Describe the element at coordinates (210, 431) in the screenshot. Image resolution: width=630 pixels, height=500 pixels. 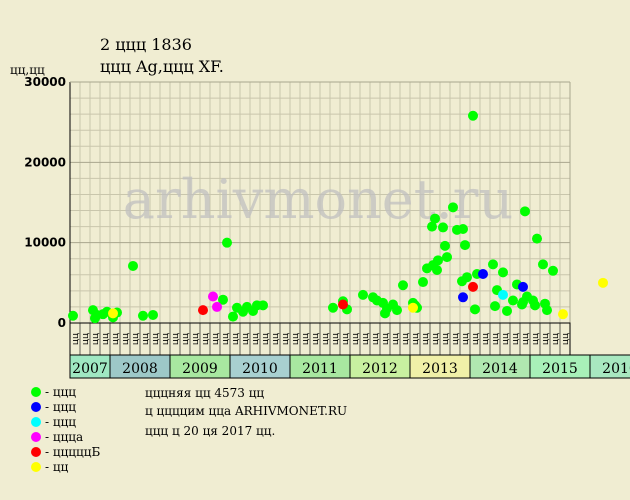
I see `note-date: ццц ц 20 ця 2017 цц.` at that location.